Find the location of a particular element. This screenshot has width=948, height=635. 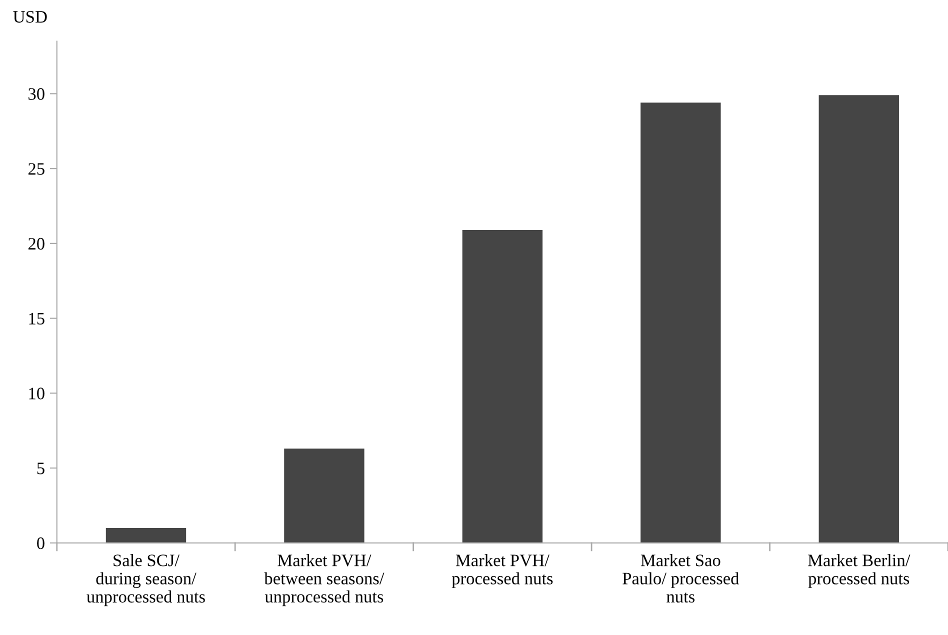

y-tick-label: 20 is located at coordinates (36, 244).